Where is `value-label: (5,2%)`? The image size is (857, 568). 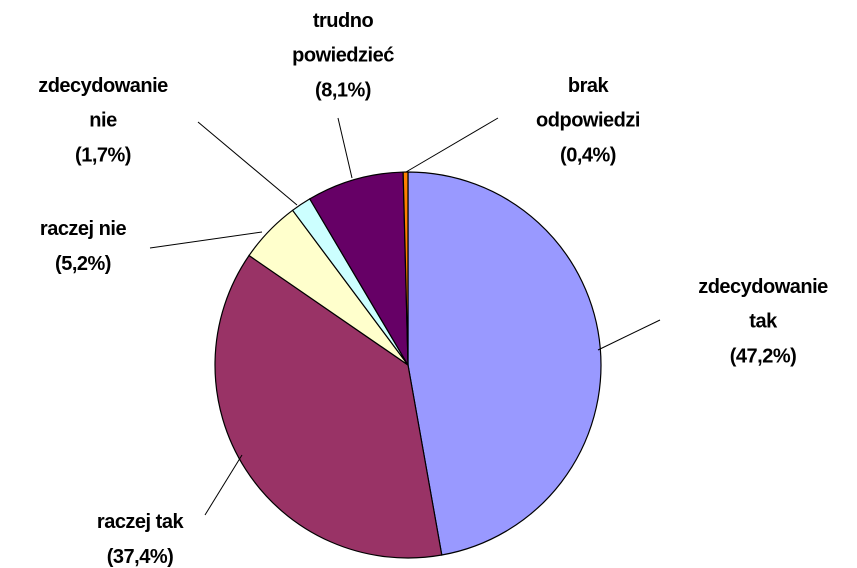 value-label: (5,2%) is located at coordinates (83, 264).